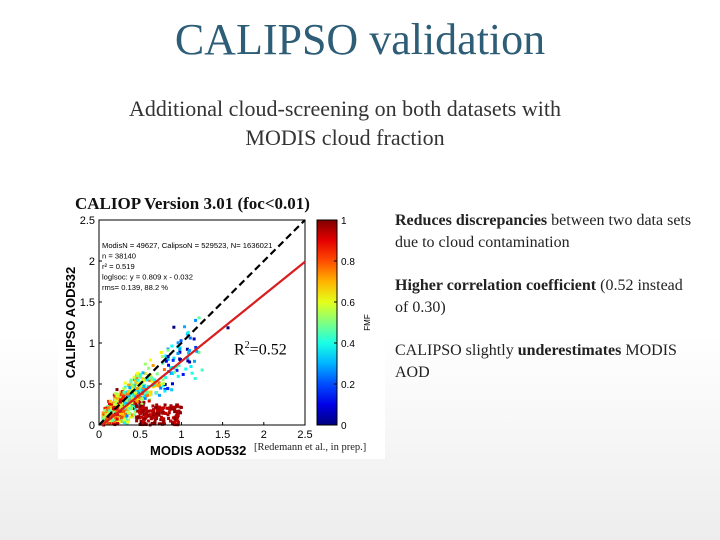  Describe the element at coordinates (247, 345) in the screenshot. I see `r2-superscript: 2` at that location.